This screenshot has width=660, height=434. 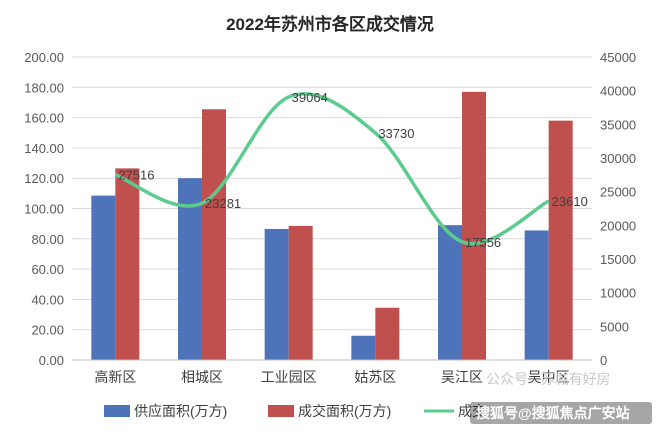 What do you see at coordinates (310, 97) in the screenshot?
I see `line-data-label: 39064` at bounding box center [310, 97].